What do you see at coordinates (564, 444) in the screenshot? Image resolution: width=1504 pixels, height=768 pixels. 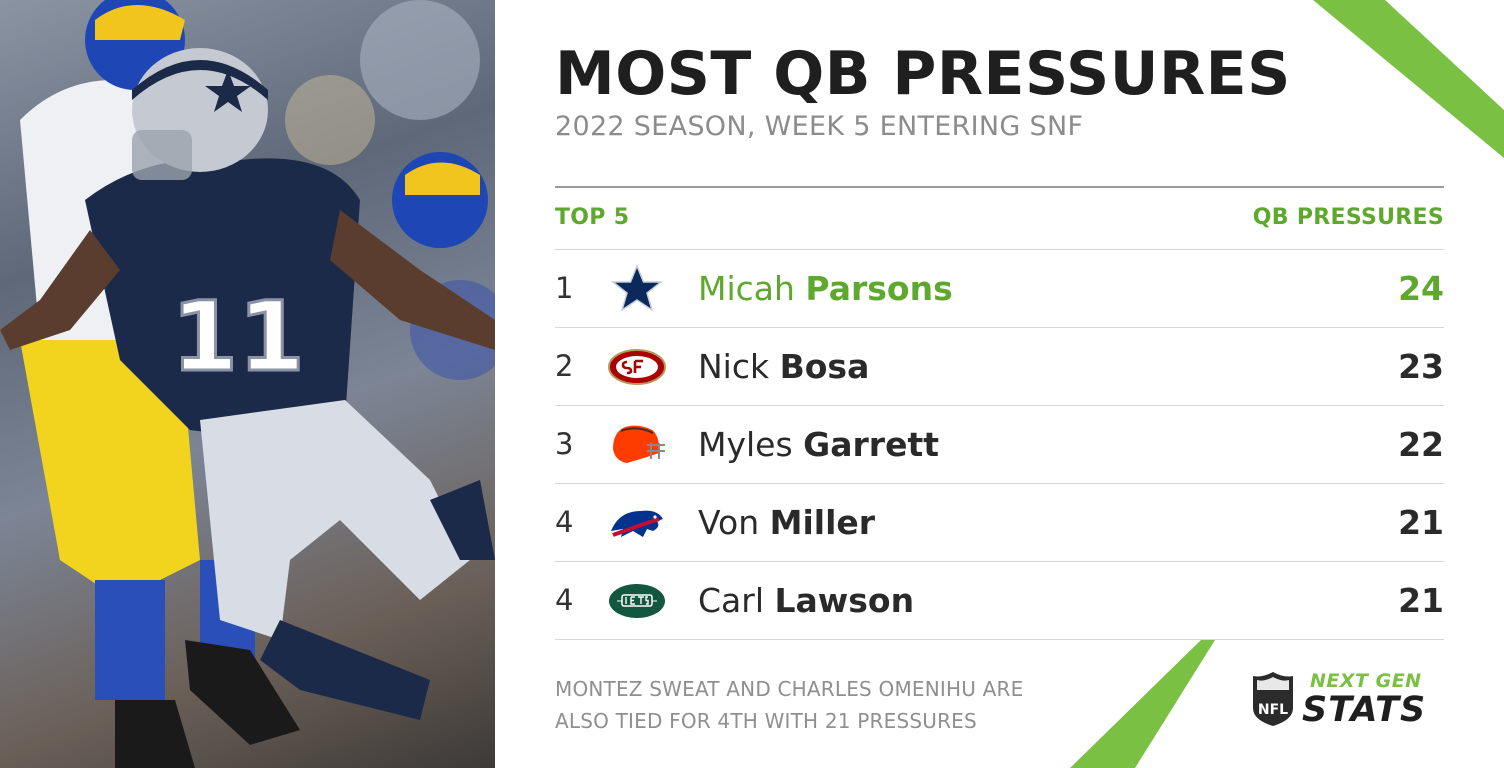 I see `rank-number: 3` at bounding box center [564, 444].